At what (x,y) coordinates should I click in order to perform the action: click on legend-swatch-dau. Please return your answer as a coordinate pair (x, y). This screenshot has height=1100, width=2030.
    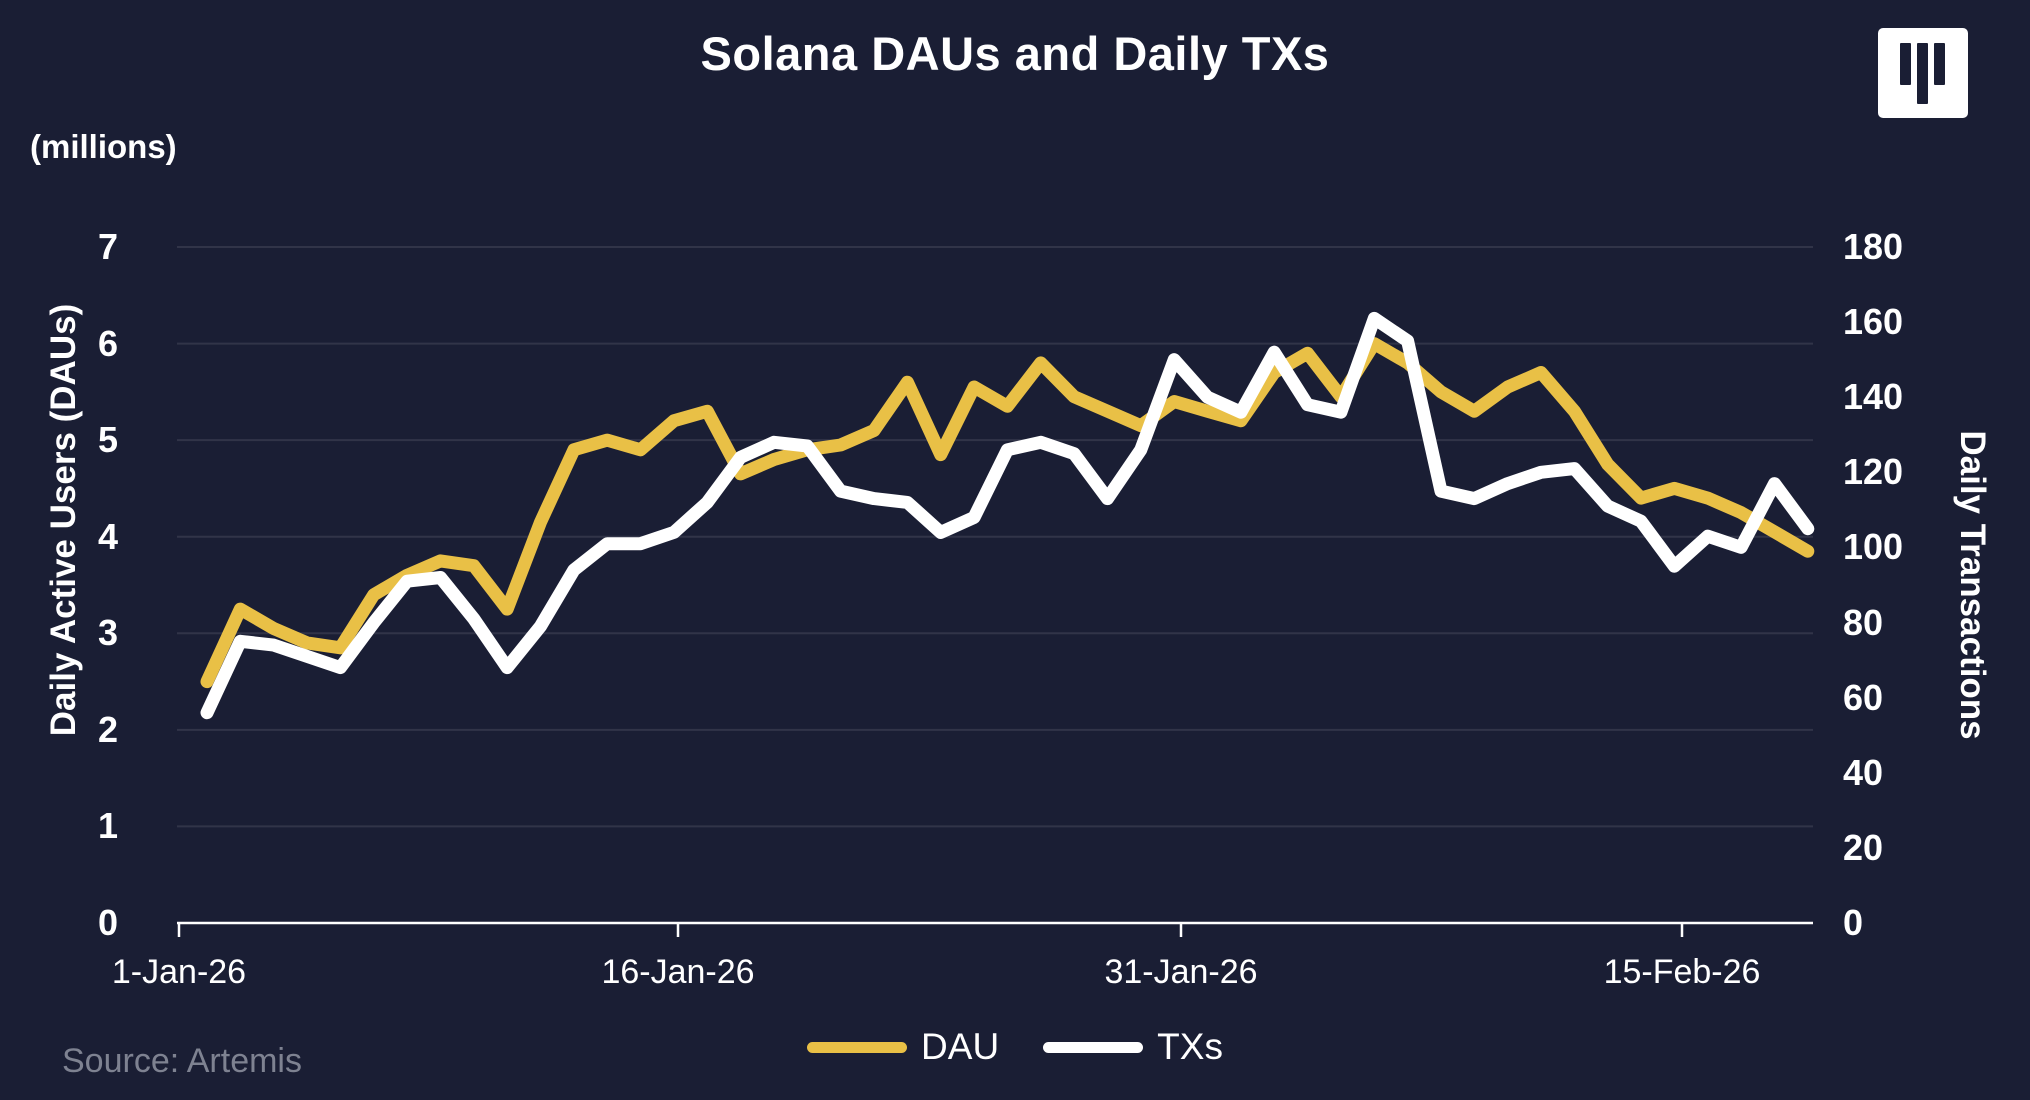
    Looking at the image, I should click on (857, 1047).